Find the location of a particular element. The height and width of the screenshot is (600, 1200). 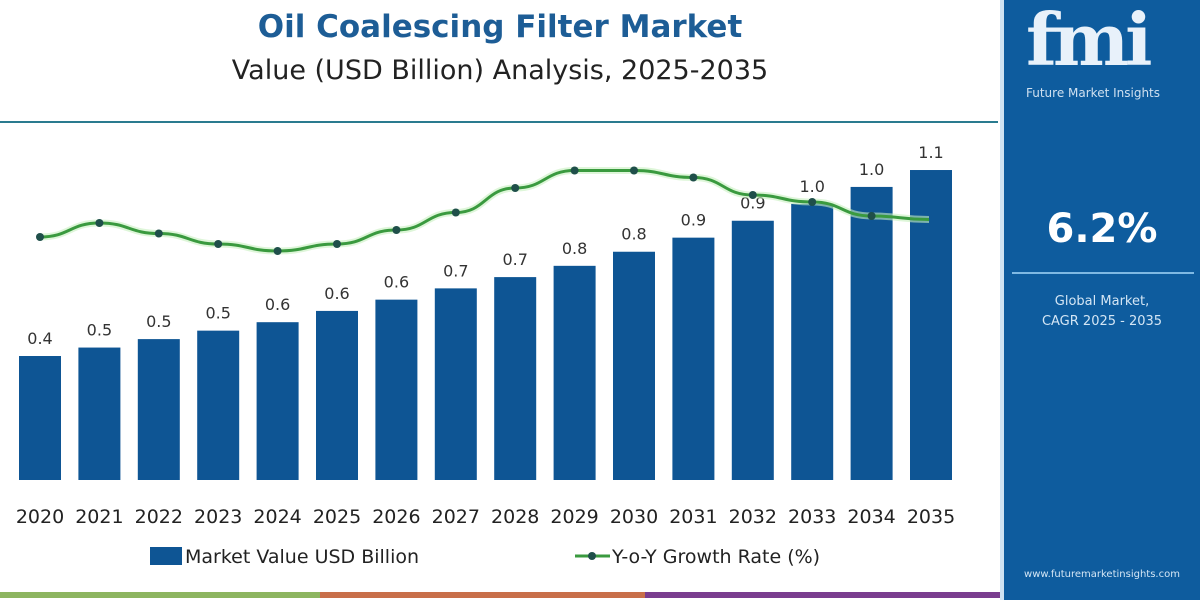

growth-marker-2029 is located at coordinates (574, 170).